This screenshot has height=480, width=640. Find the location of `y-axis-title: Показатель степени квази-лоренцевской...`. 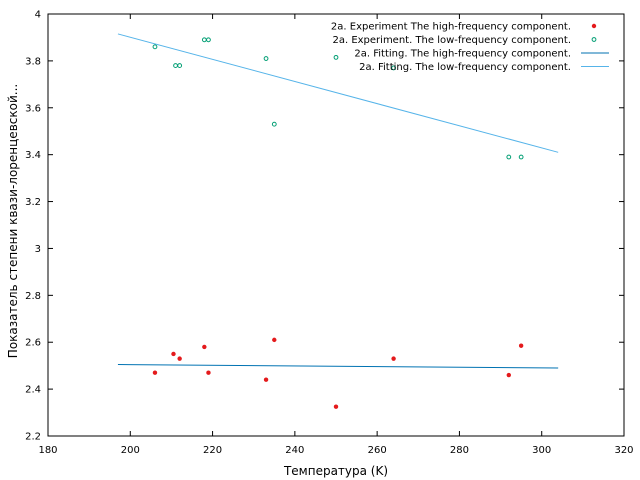

y-axis-title: Показатель степени квази-лоренцевской... is located at coordinates (13, 221).